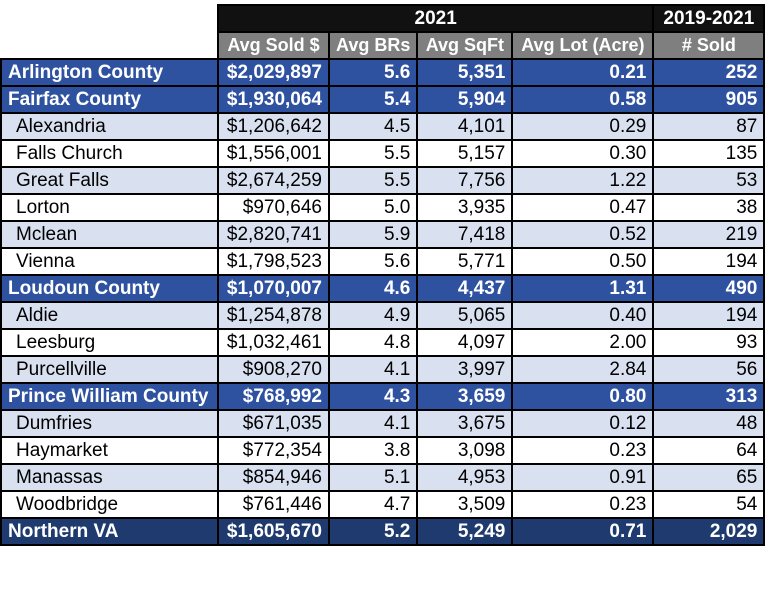 The image size is (768, 613). Describe the element at coordinates (583, 315) in the screenshot. I see `row-avg-lot: 0.40` at that location.